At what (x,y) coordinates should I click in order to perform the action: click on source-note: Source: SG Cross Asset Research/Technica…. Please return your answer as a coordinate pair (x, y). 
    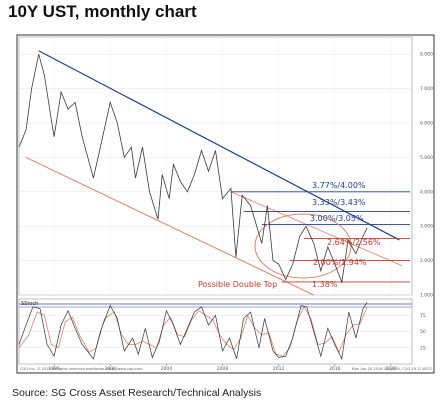
    Looking at the image, I should click on (137, 393).